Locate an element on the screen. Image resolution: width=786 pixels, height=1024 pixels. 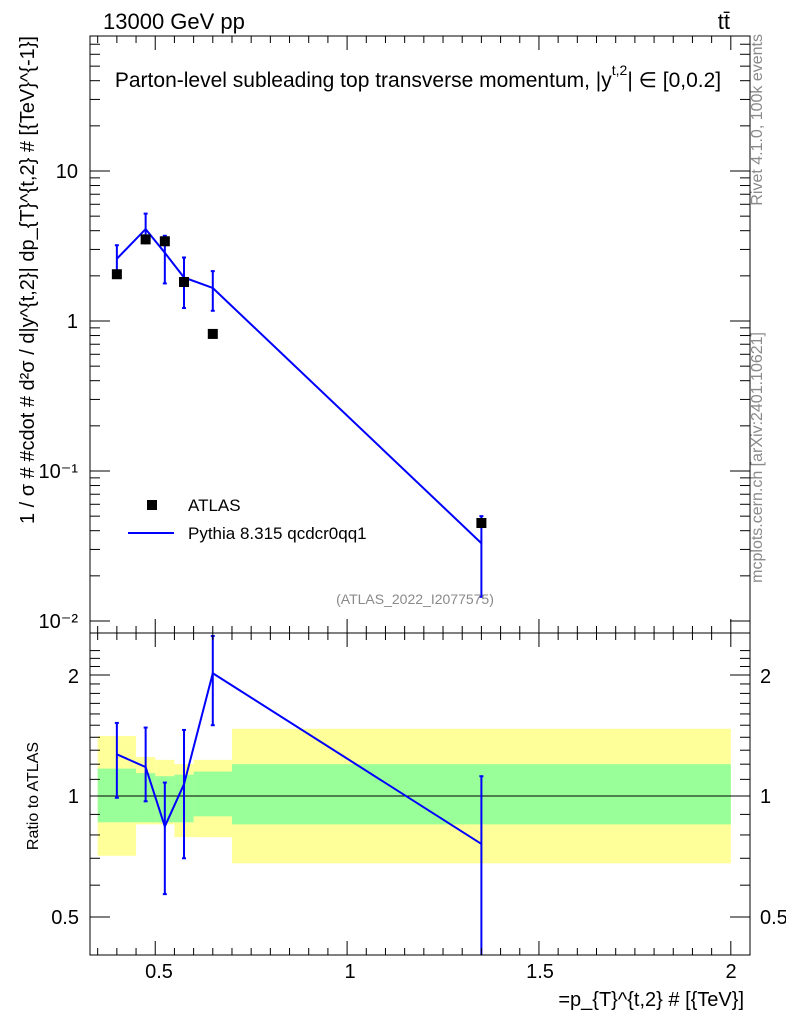
process-label: tt̄ is located at coordinates (724, 21).